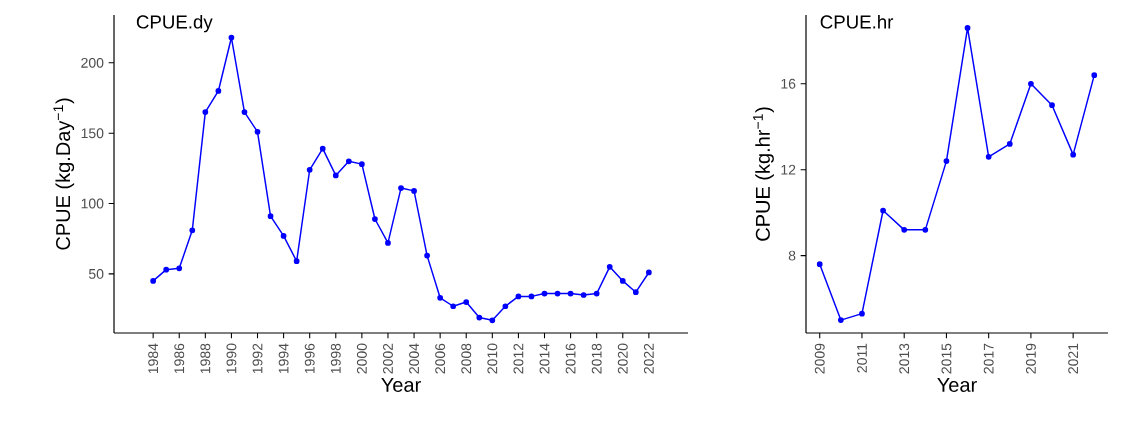  What do you see at coordinates (92, 203) in the screenshot?
I see `y-tick-label: 100` at bounding box center [92, 203].